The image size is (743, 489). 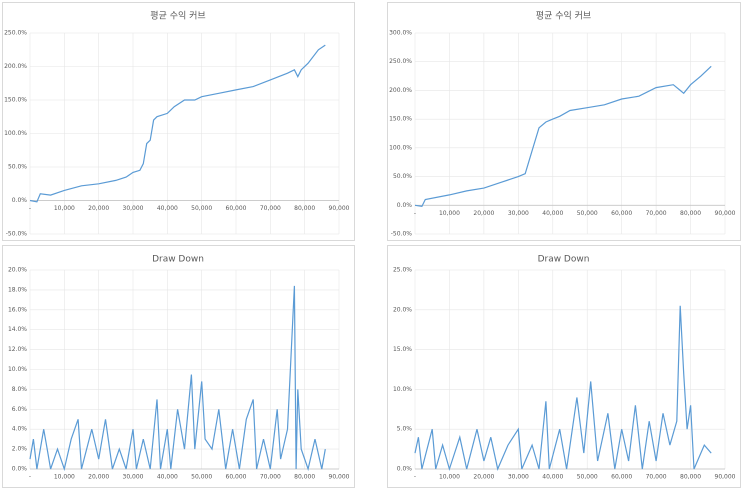 I want to click on y-tick-label: 6.0%, so click(x=20, y=409).